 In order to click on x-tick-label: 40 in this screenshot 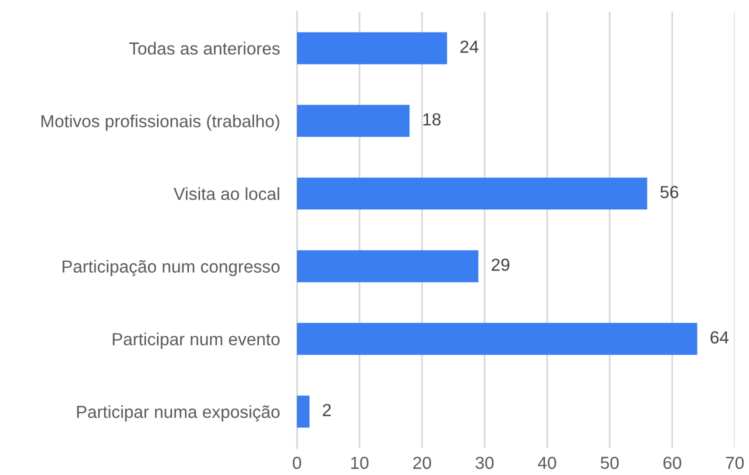, I will do `click(547, 463)`.